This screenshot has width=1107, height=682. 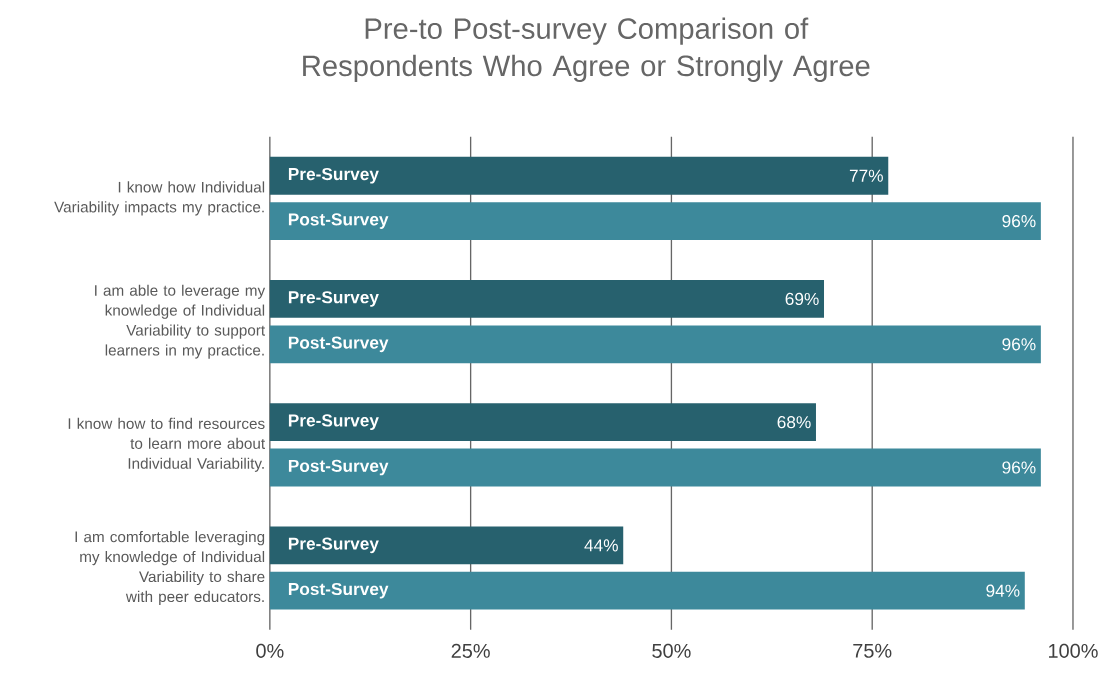 I want to click on y-tick-label: I know how to find resources to learn more about Individual Variability., so click(x=167, y=444).